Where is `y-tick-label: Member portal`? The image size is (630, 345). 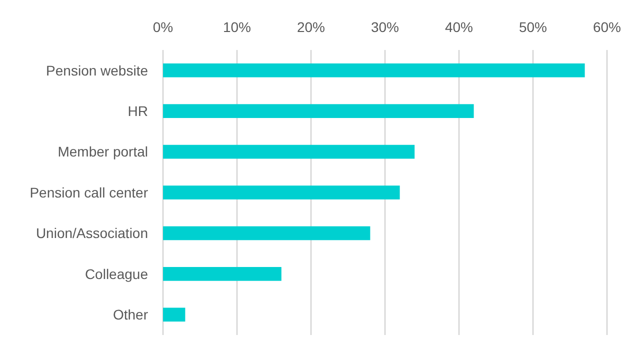 y-tick-label: Member portal is located at coordinates (103, 152).